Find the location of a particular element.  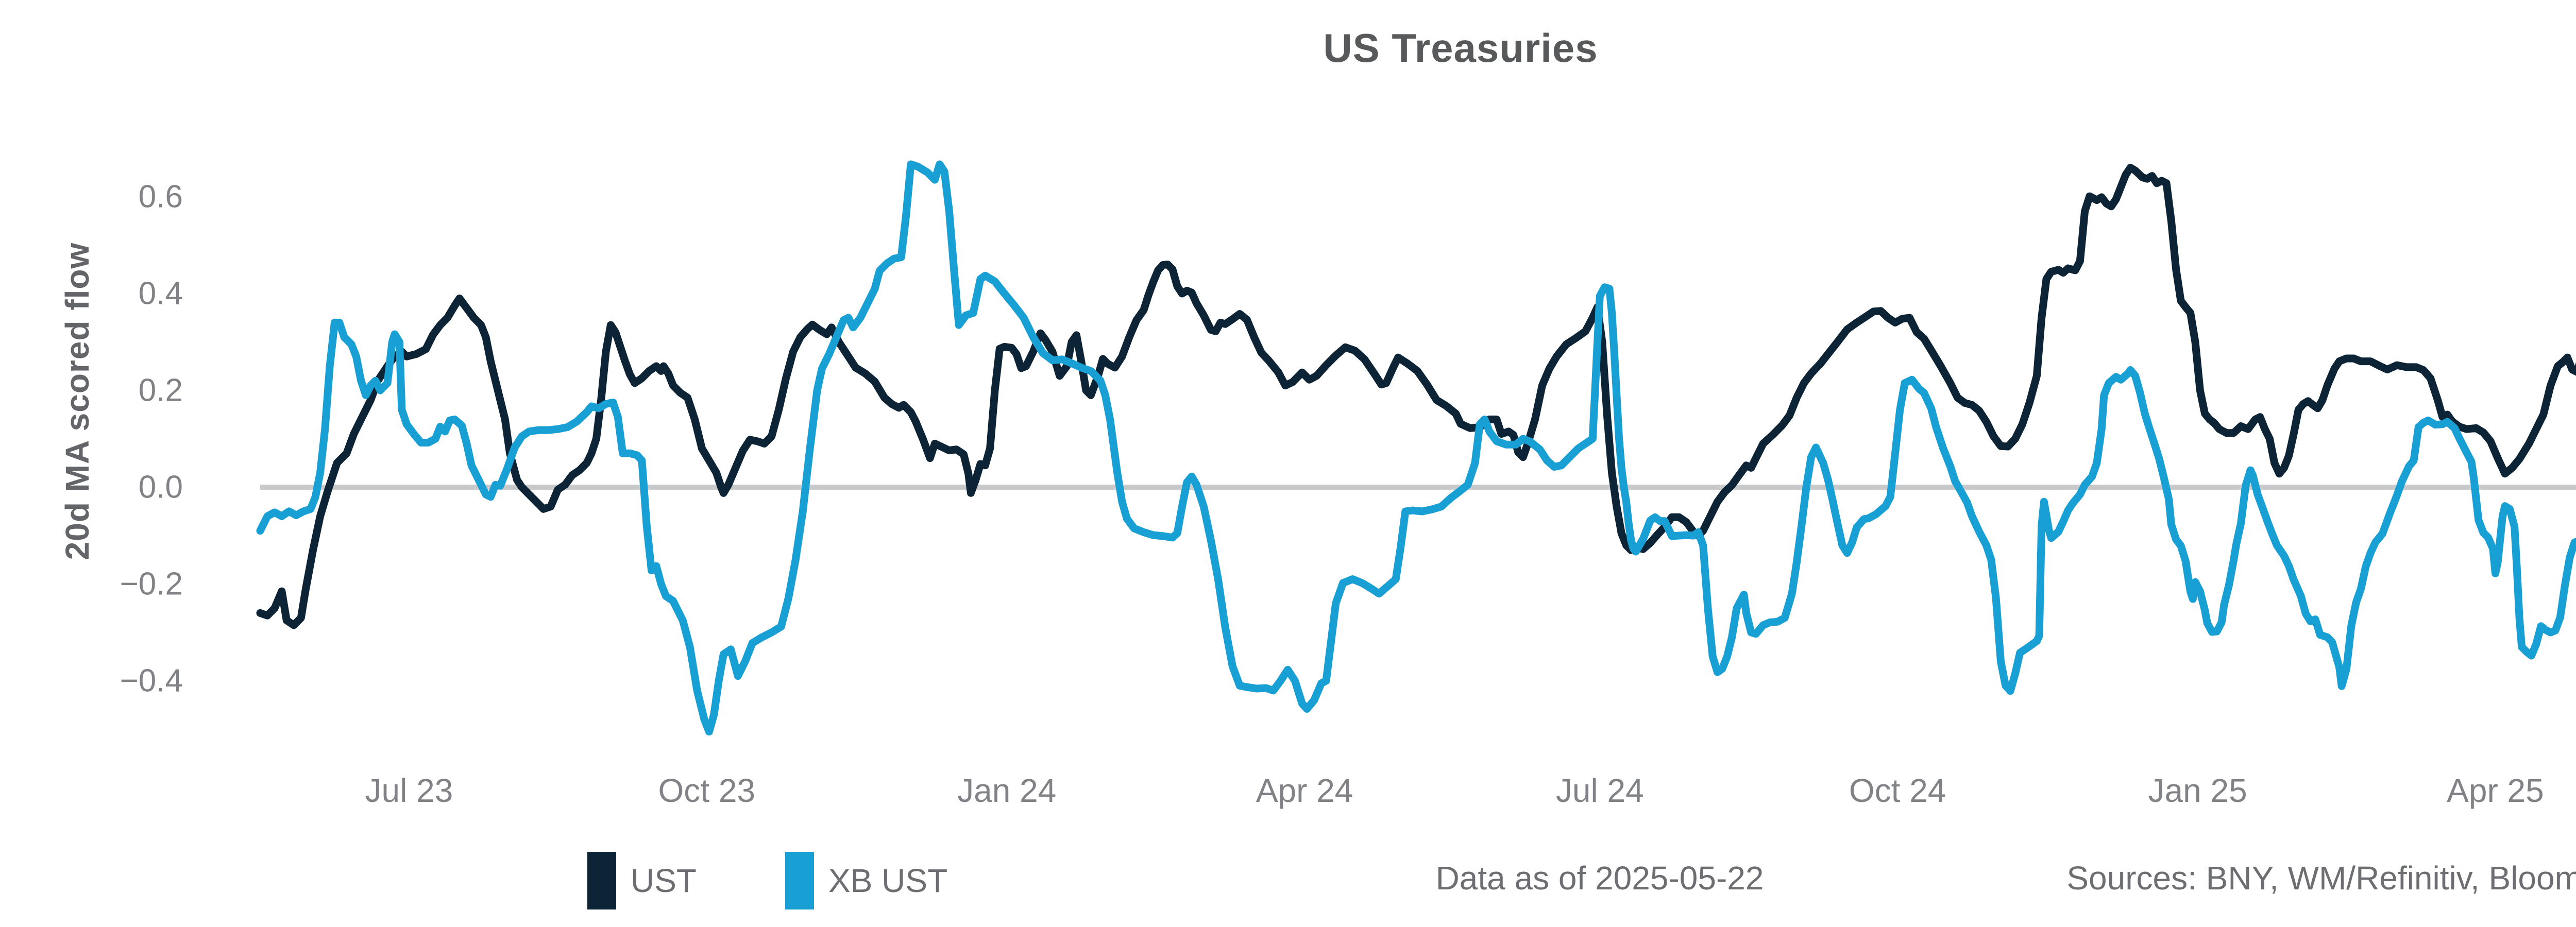

x-tick-Jan-24: Jan 24 is located at coordinates (1007, 790).